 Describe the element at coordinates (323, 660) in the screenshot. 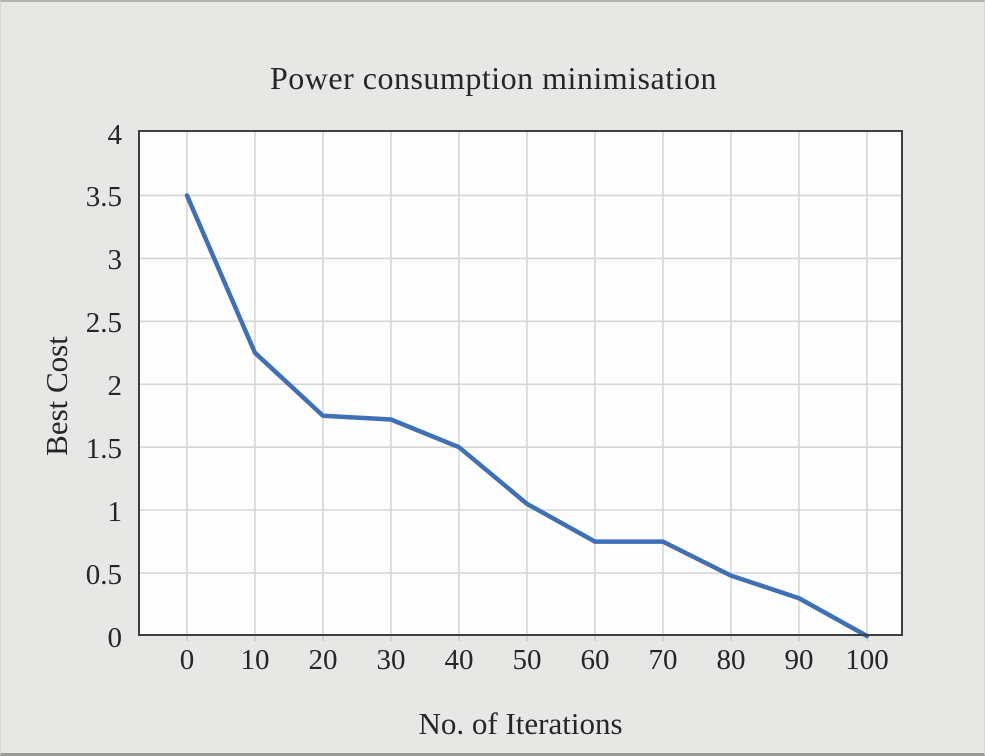

I see `x-tick-label: 20` at that location.